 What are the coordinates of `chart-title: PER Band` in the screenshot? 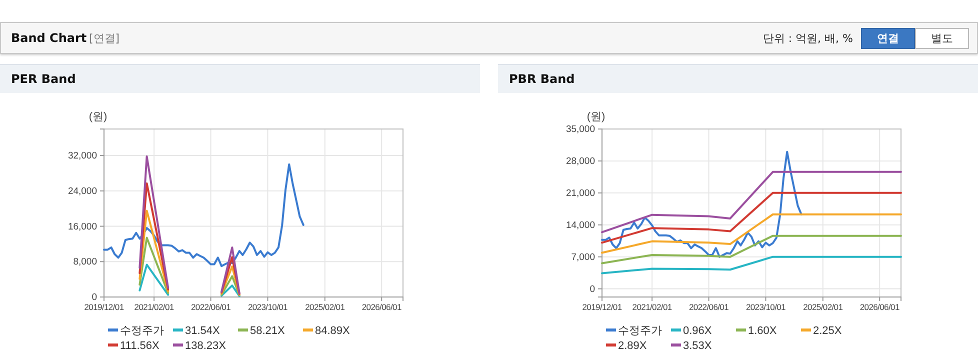 It's located at (240, 78).